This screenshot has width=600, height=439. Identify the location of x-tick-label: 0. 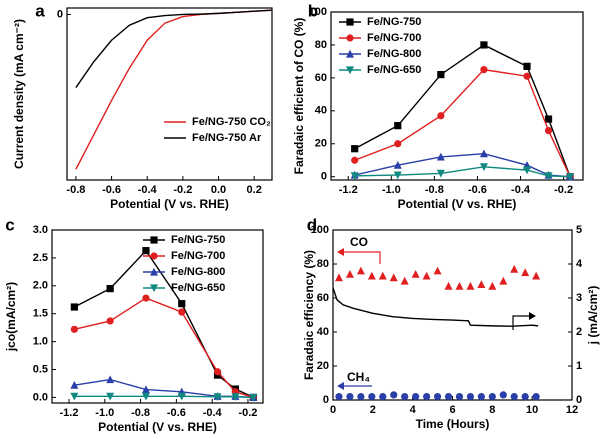
(333, 410).